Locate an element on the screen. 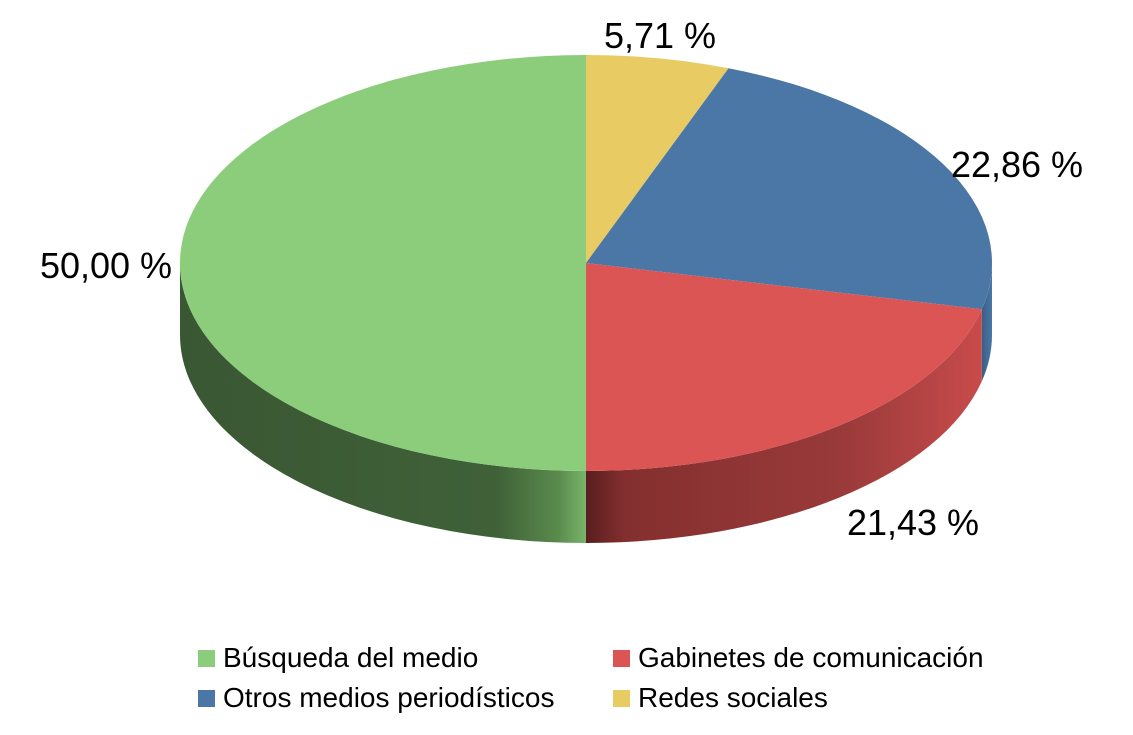 Image resolution: width=1133 pixels, height=735 pixels. legend-swatch-gabinetes is located at coordinates (621, 658).